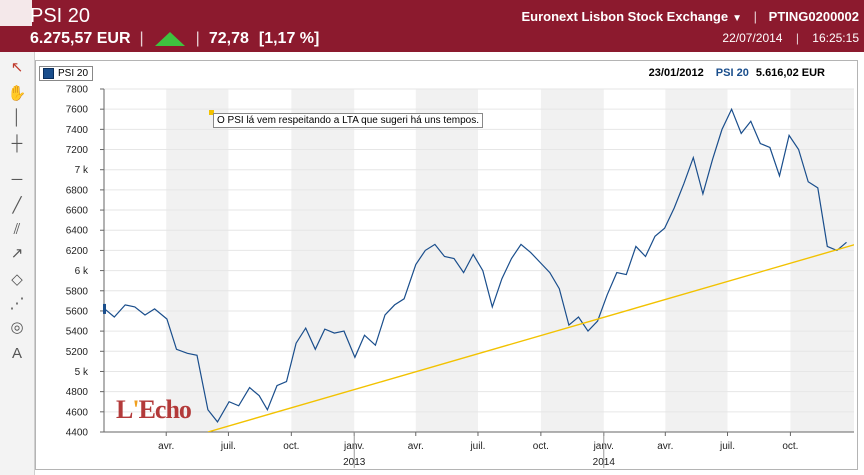  Describe the element at coordinates (77, 352) in the screenshot. I see `y-tick-label: 5200` at that location.